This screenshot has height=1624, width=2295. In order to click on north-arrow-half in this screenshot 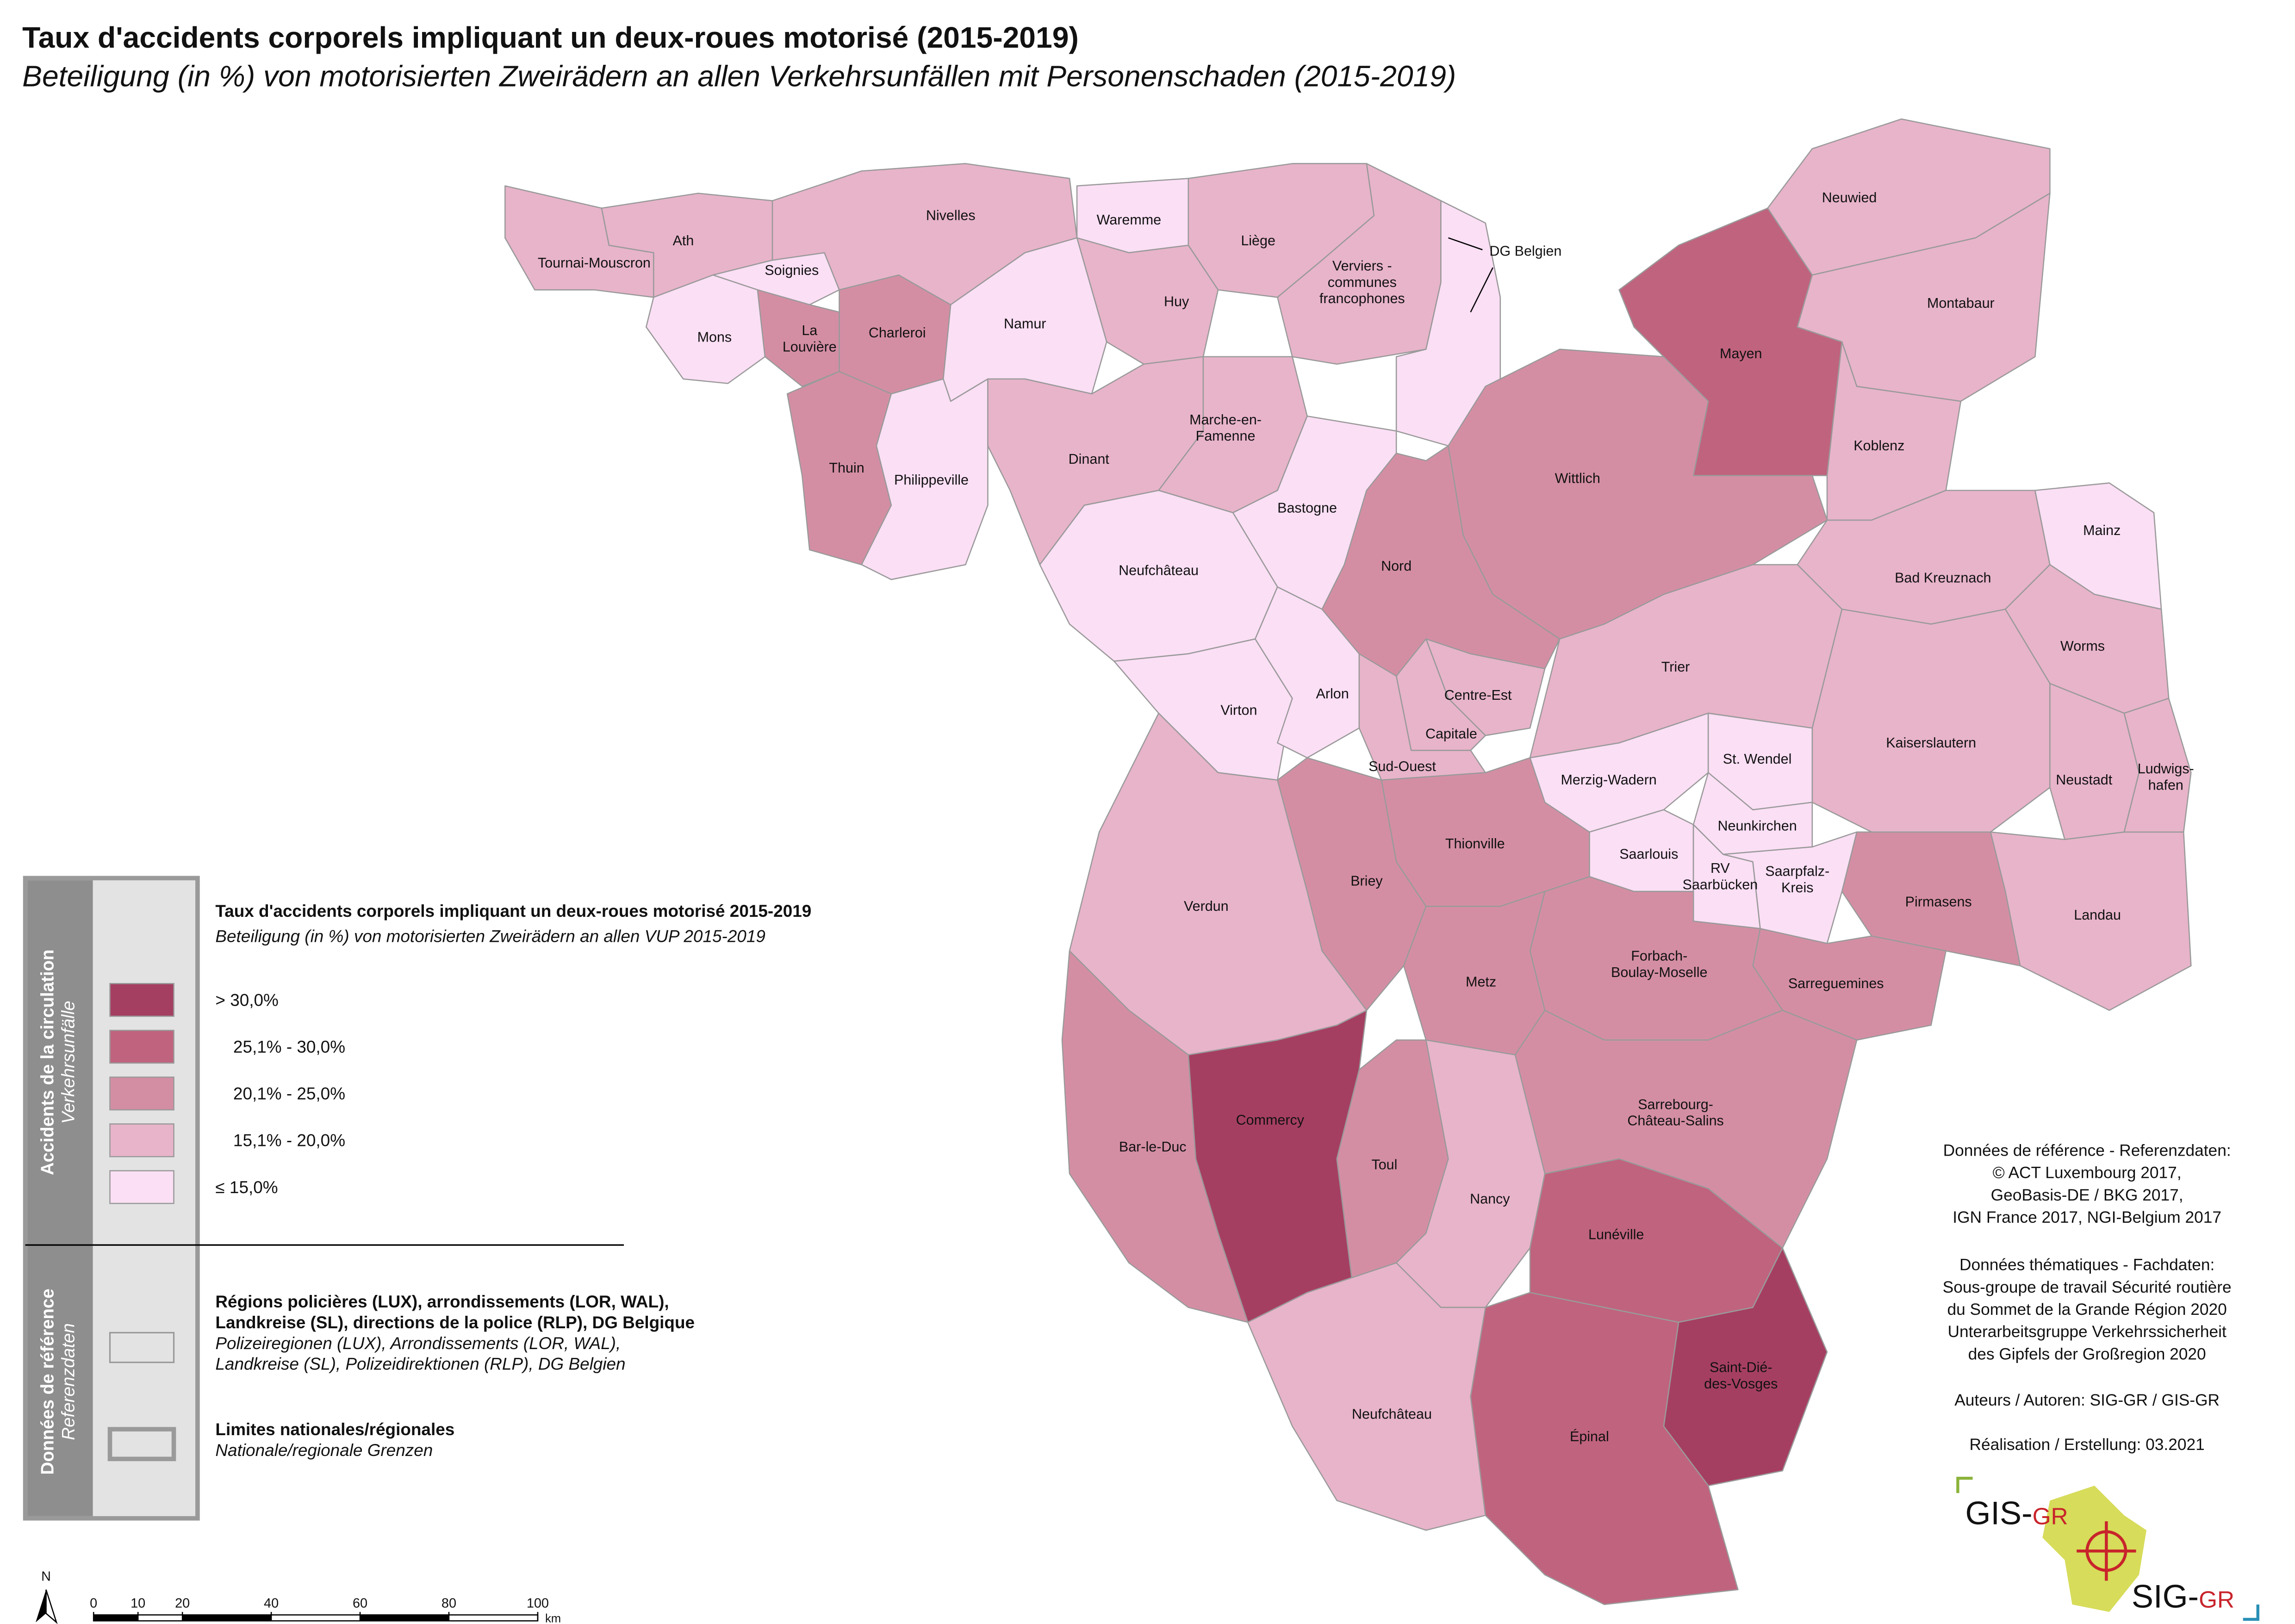, I will do `click(51, 1606)`.